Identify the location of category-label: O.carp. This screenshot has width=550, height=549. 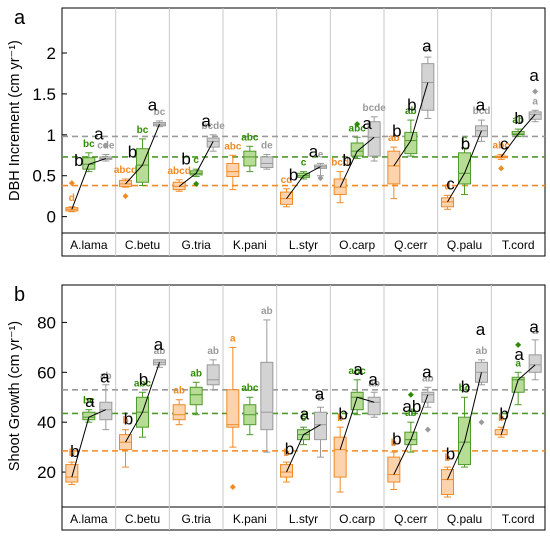
(357, 245).